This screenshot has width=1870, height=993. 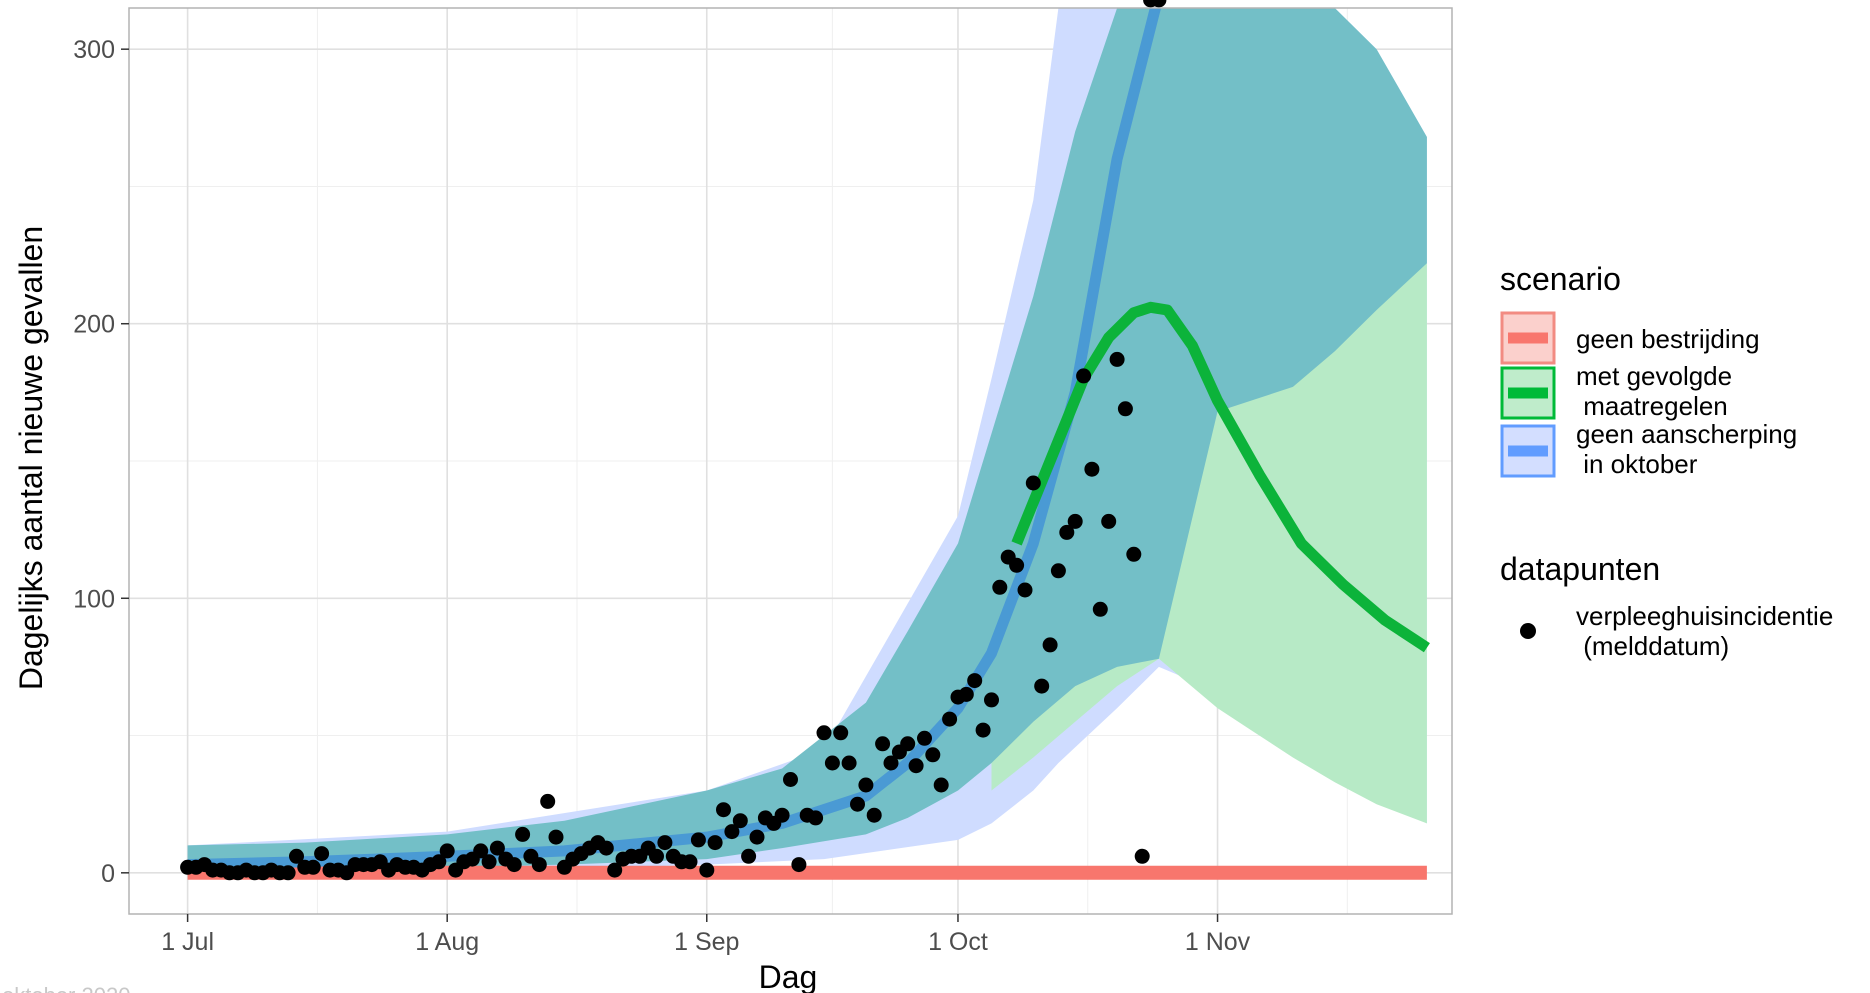 I want to click on legend-label-geen-bestrijding: geen bestrijding, so click(x=1668, y=339).